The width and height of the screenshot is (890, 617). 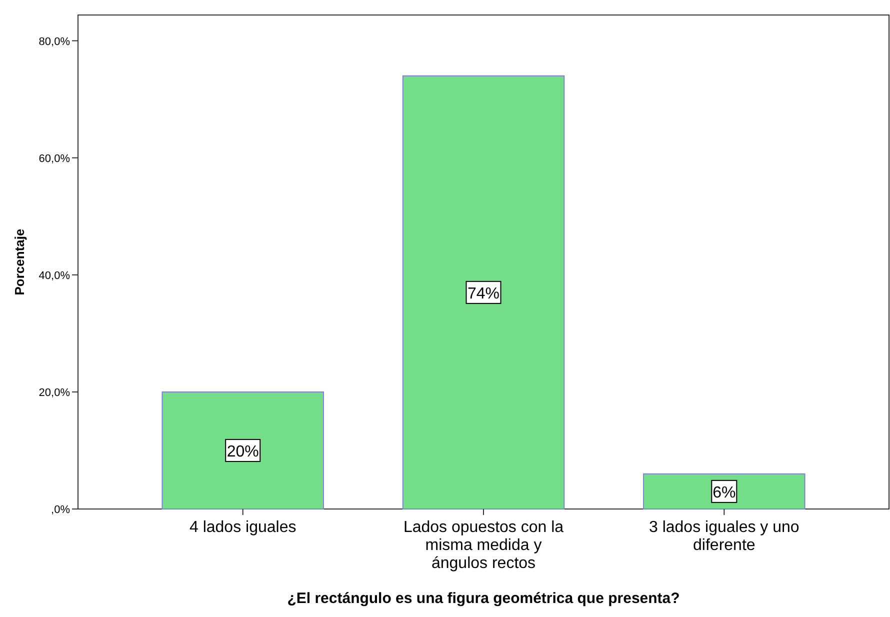 I want to click on x-tick-label: Lados opuestos con la misma medida y ángulos rectos, so click(x=483, y=545).